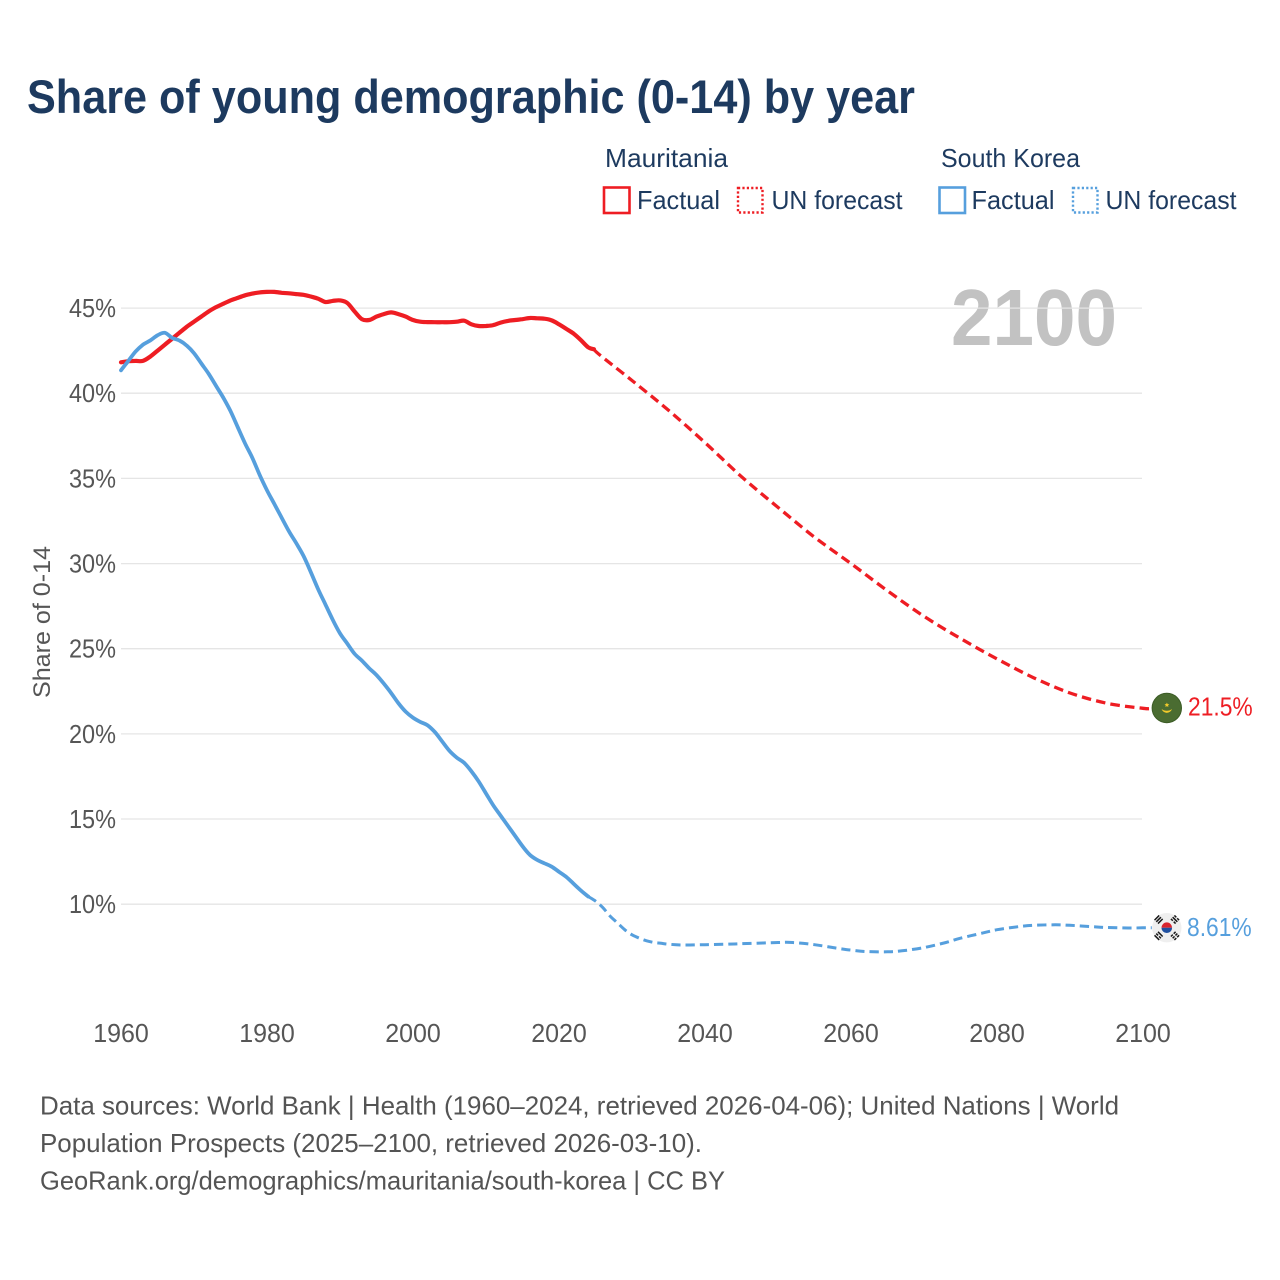 The height and width of the screenshot is (1280, 1280). What do you see at coordinates (1220, 707) in the screenshot?
I see `svg-text: 21.5%` at bounding box center [1220, 707].